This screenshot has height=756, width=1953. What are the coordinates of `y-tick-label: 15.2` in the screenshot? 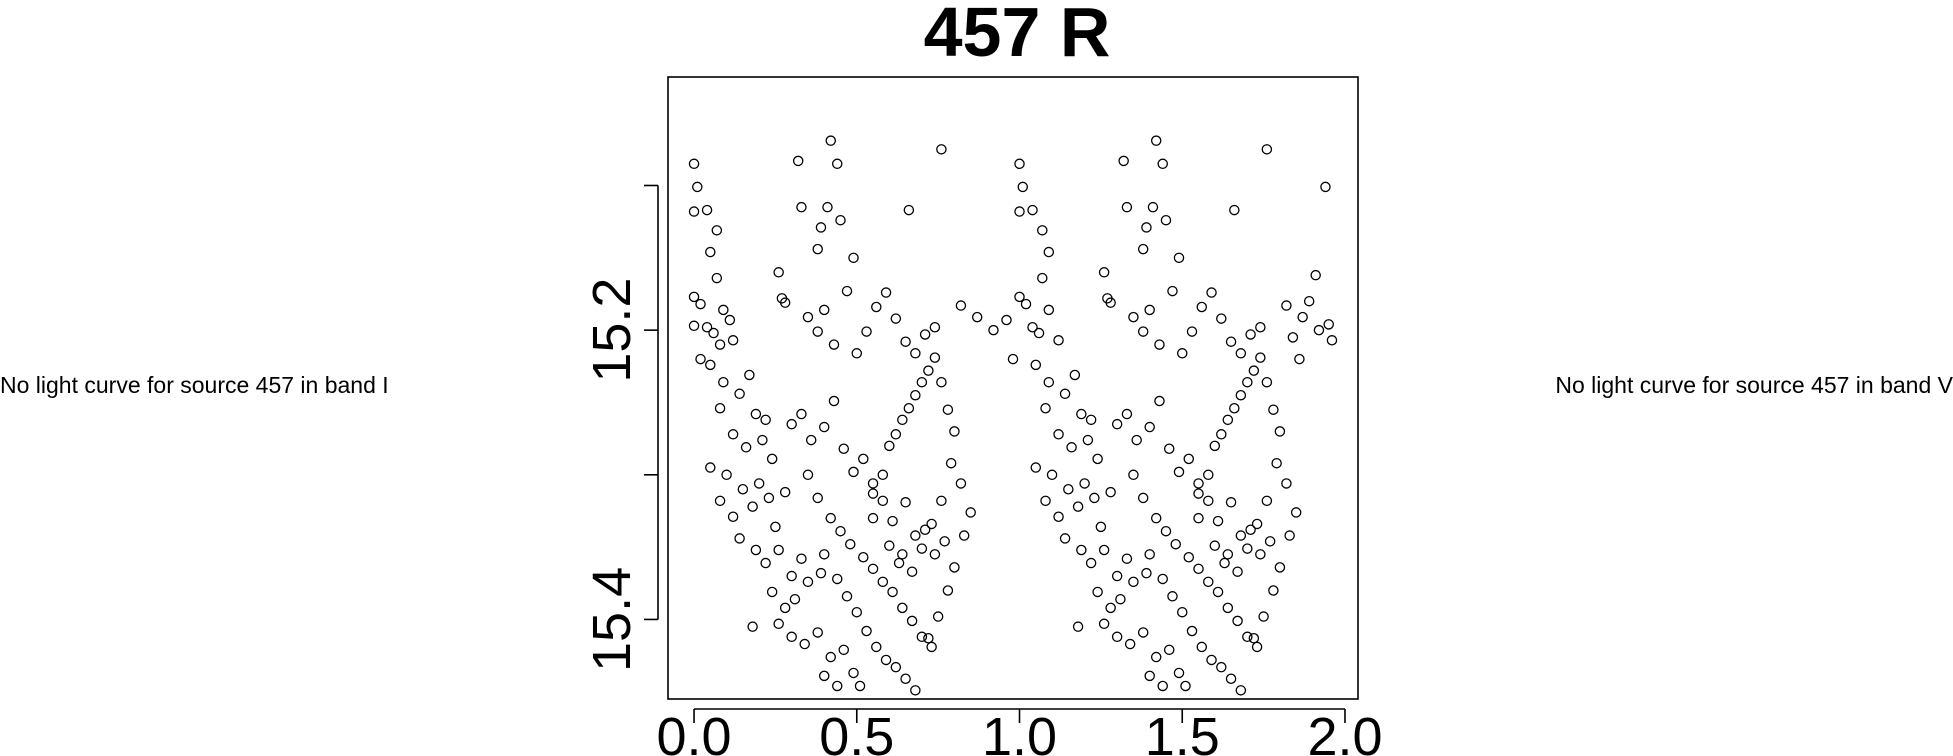 It's located at (612, 330).